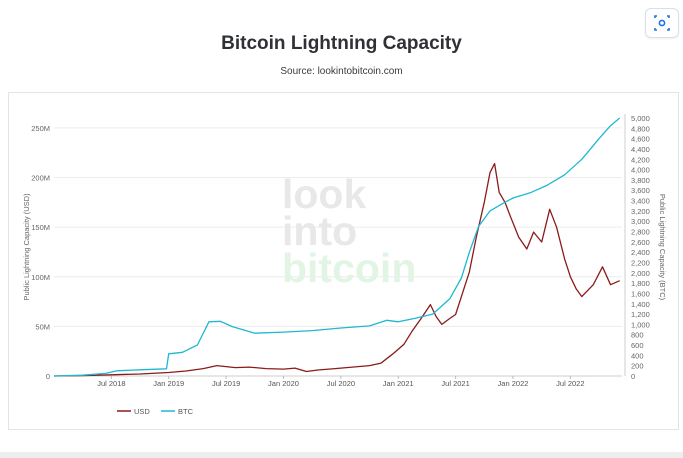 The height and width of the screenshot is (458, 683). What do you see at coordinates (640, 304) in the screenshot?
I see `y-right-tick-label: 1,400` at bounding box center [640, 304].